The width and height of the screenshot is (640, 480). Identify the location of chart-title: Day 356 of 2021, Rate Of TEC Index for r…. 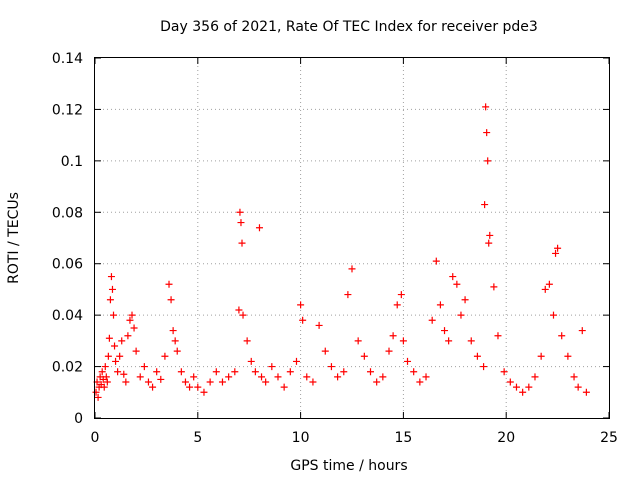
(349, 27).